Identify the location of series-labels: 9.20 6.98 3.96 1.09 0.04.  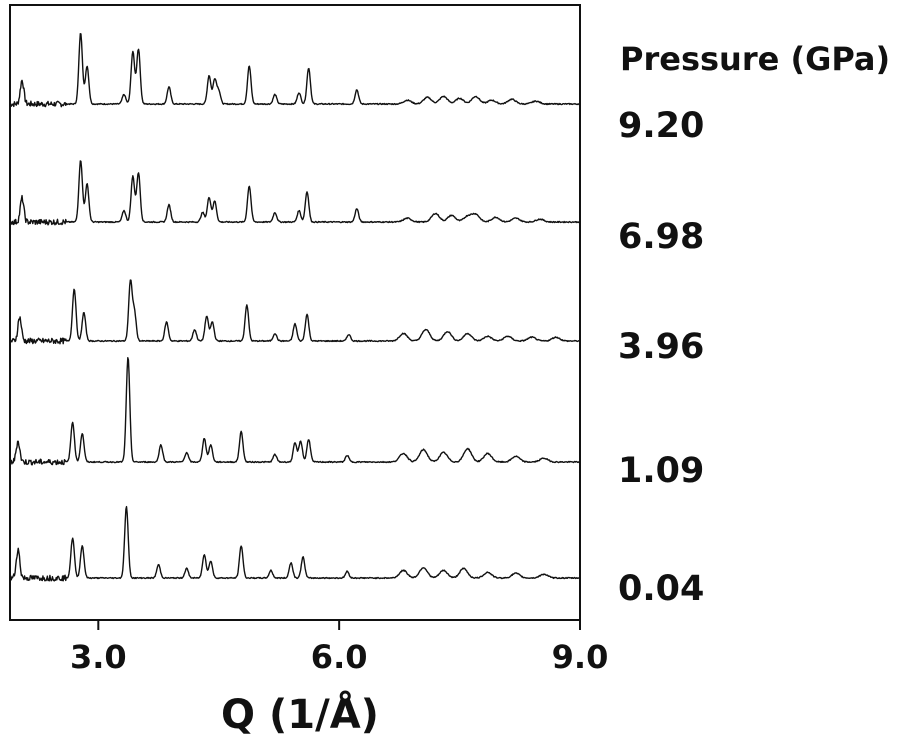
(661, 357).